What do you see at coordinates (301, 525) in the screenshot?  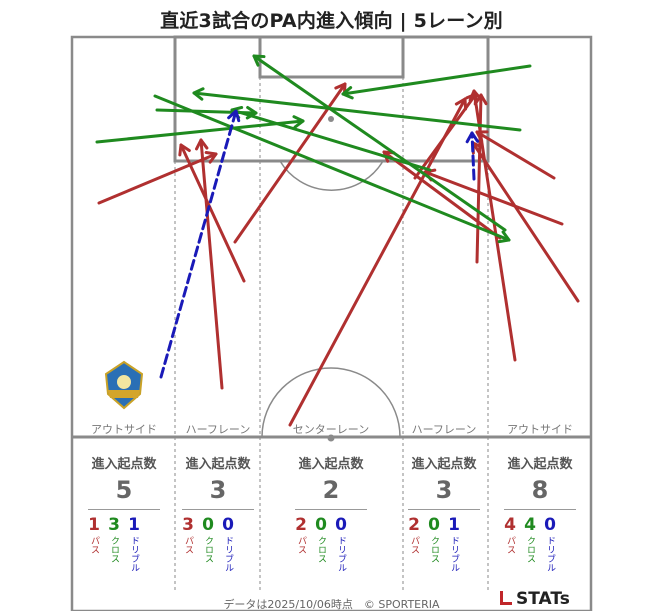 I see `lane-pass-value-2: 2` at bounding box center [301, 525].